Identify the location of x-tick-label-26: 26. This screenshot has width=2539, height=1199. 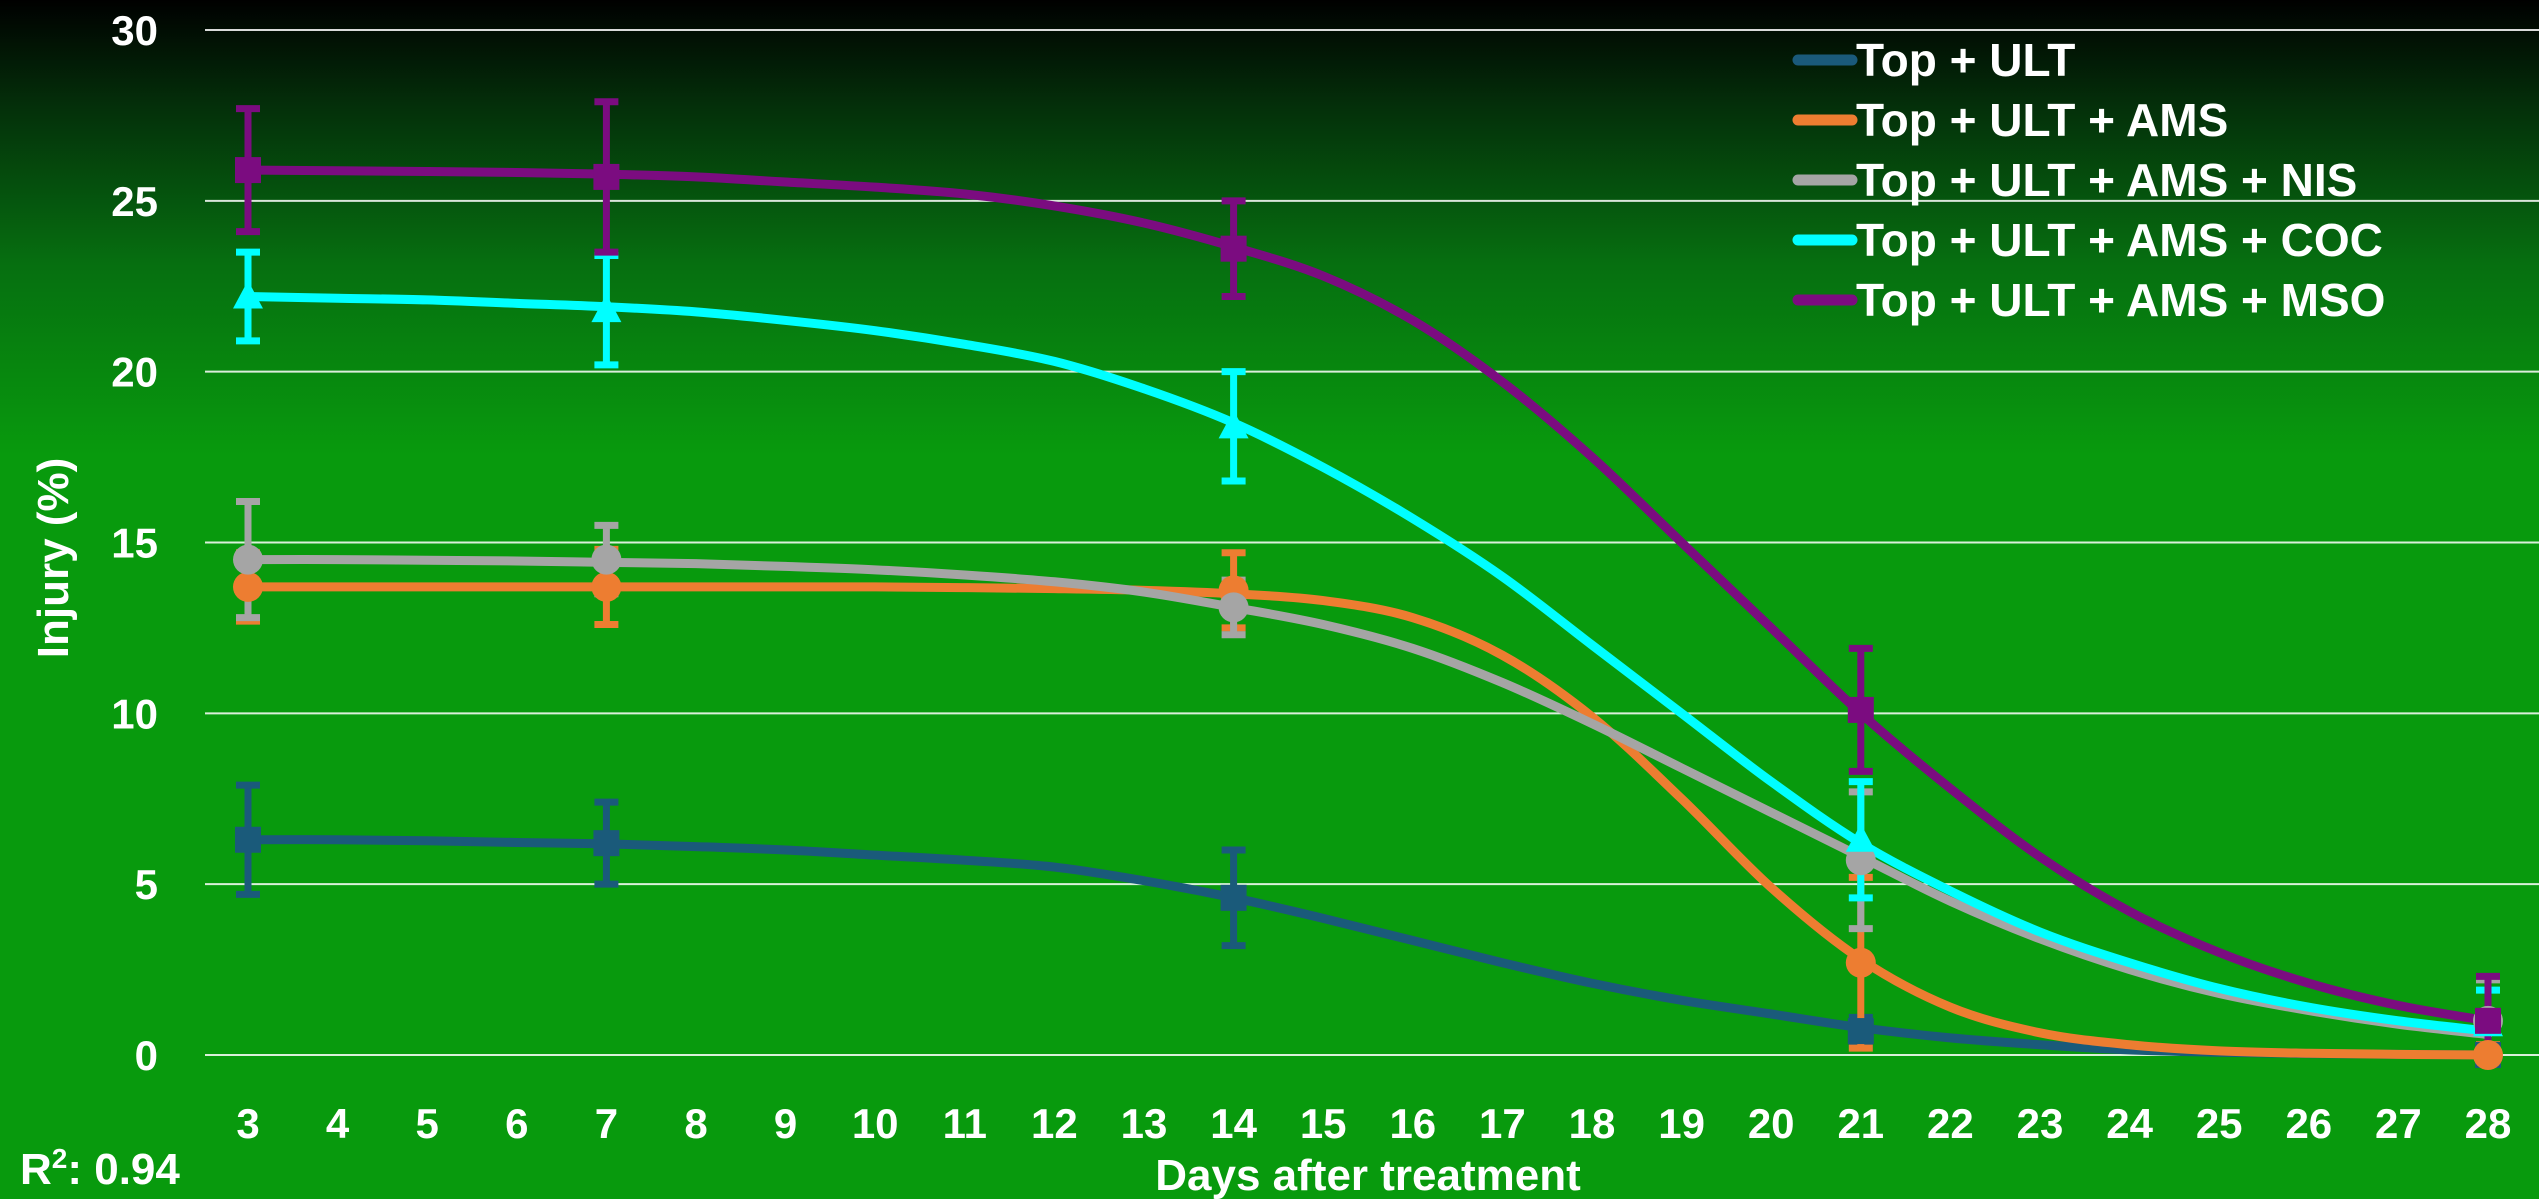
(2308, 1123).